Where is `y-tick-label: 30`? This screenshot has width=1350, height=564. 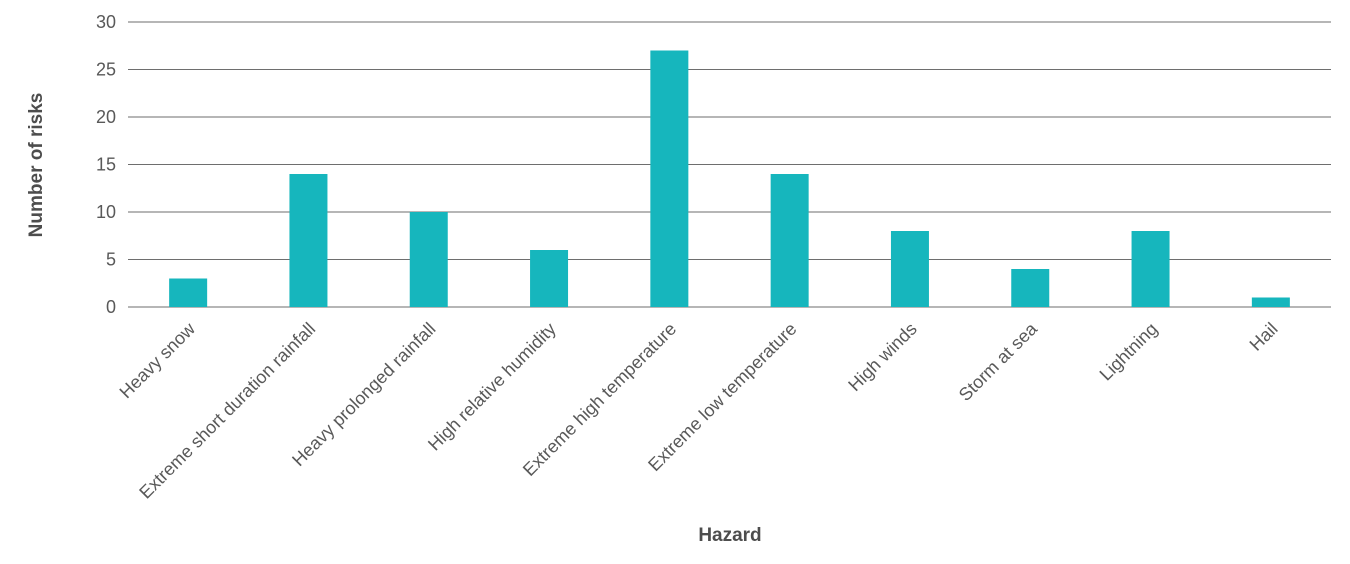 y-tick-label: 30 is located at coordinates (106, 22).